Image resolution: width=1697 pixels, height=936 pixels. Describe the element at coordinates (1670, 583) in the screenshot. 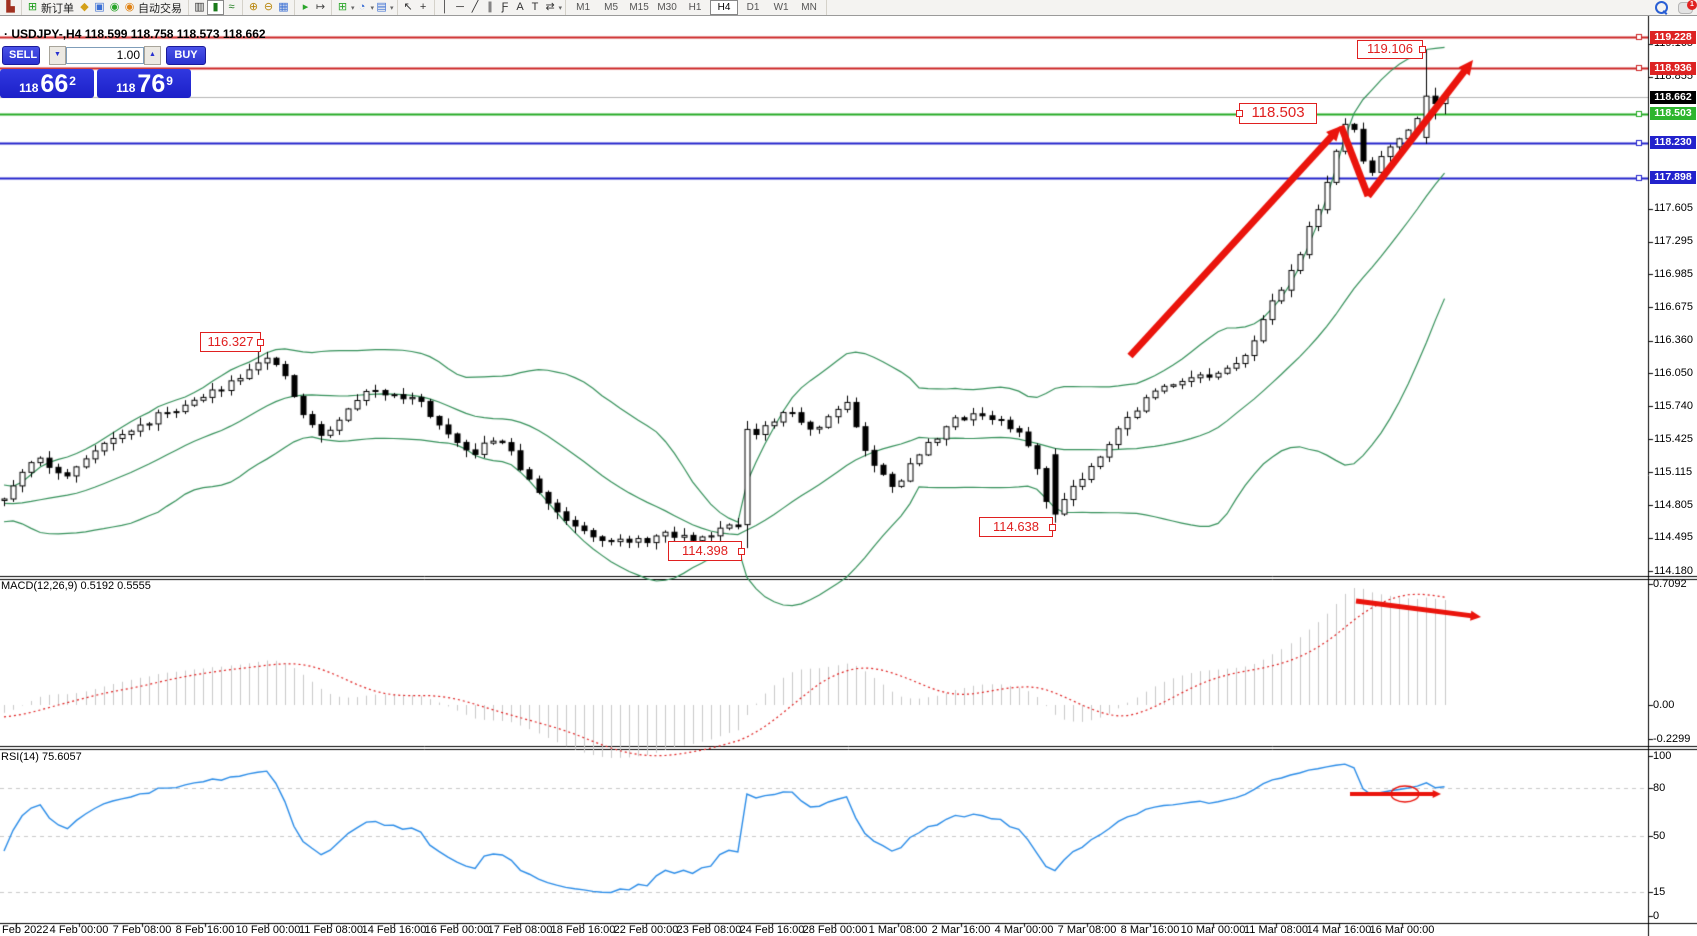

I see `macd-axis-tick: 0.7092` at that location.